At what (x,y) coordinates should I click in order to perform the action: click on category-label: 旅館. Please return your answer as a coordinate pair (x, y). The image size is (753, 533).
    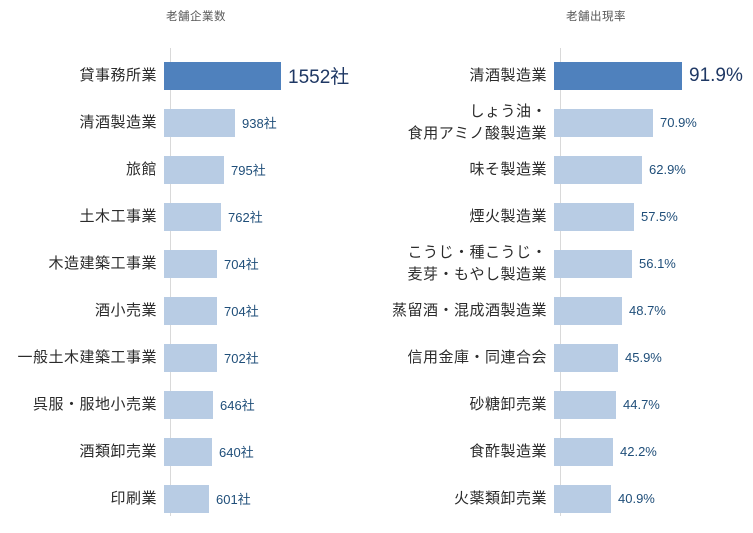
    Looking at the image, I should click on (141, 169).